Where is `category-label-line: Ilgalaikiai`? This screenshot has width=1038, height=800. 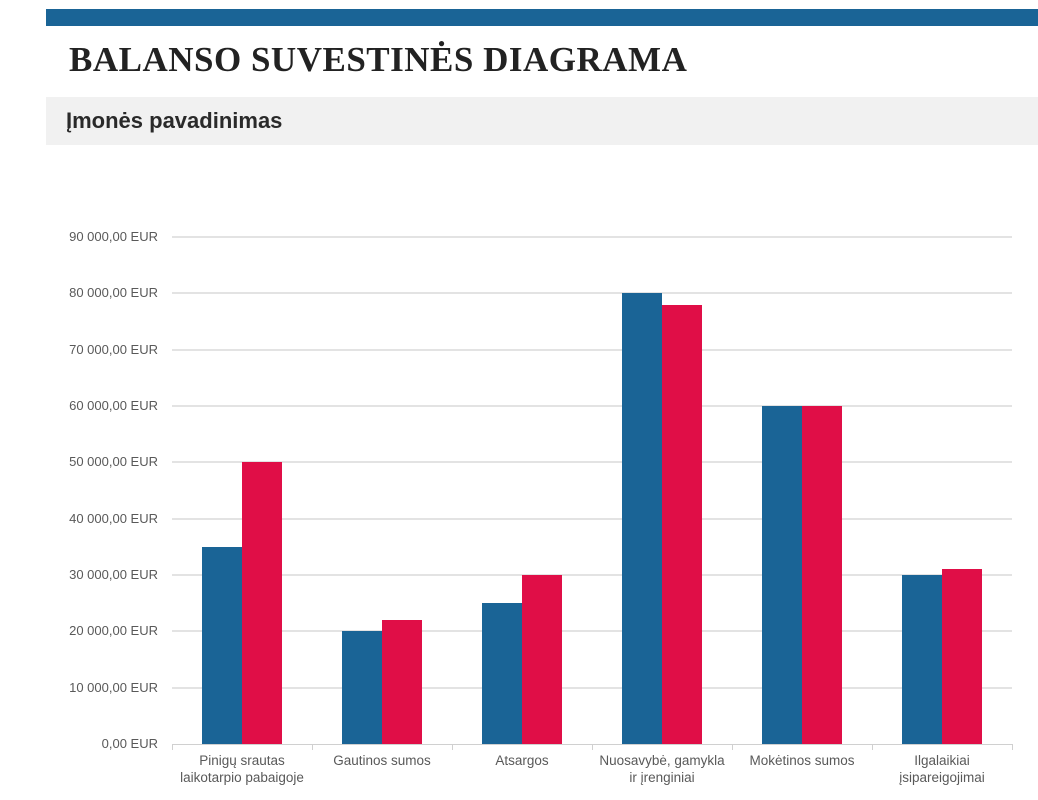
category-label-line: Ilgalaikiai is located at coordinates (942, 760).